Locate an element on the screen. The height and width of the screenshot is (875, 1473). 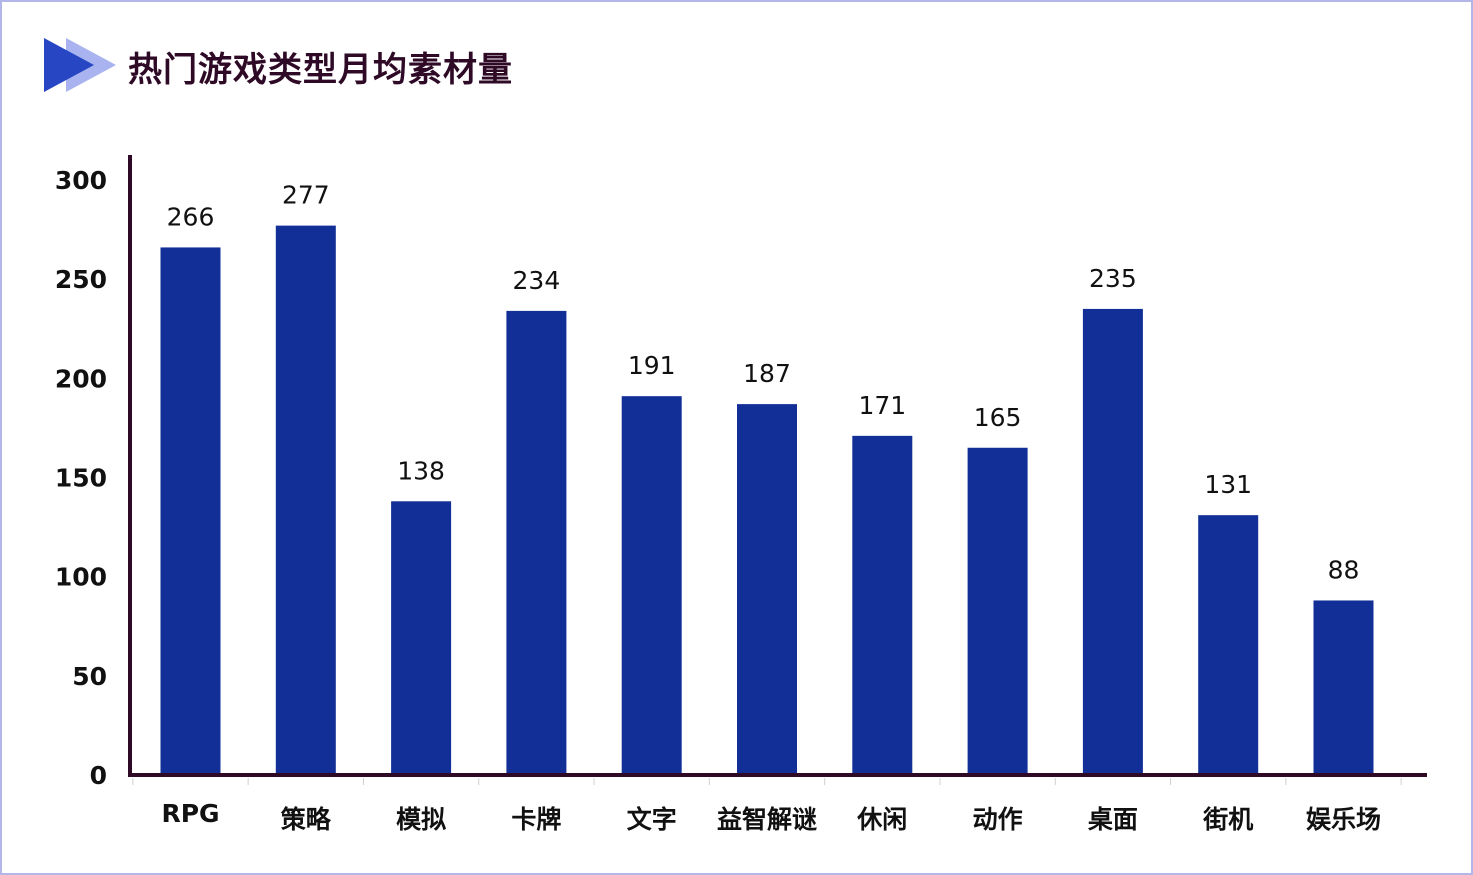
x-axis-labels: RPG 策略 模拟 卡牌 文字 益智解谜 休闲 动作 桌面 街机 娱乐场 is located at coordinates (771, 816).